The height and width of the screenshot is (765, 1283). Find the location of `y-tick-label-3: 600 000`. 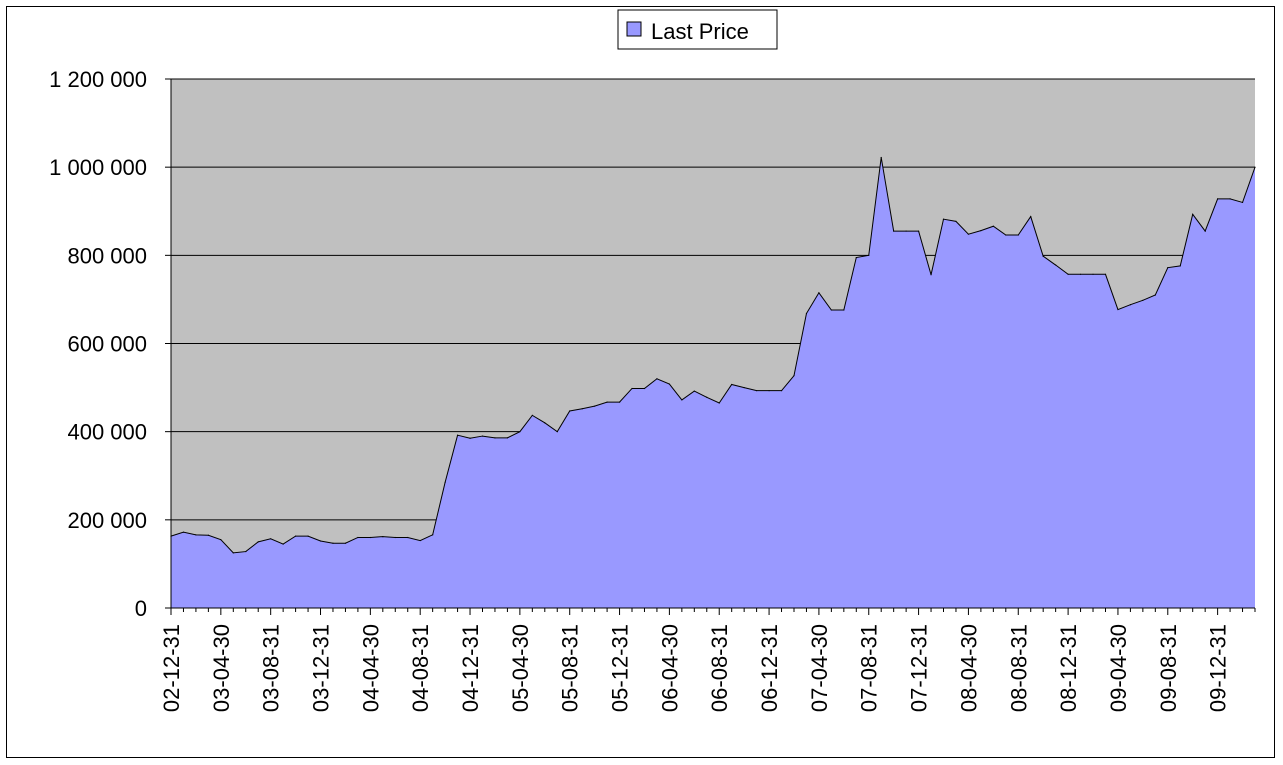

y-tick-label-3: 600 000 is located at coordinates (107, 344).